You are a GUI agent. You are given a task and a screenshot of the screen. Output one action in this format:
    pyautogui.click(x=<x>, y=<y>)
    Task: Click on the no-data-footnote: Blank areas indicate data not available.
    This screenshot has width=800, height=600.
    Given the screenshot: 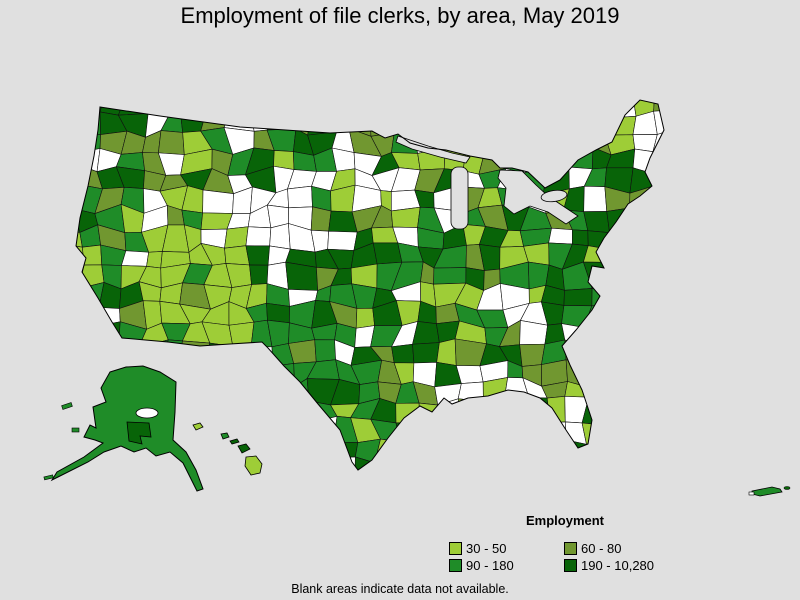 What is the action you would take?
    pyautogui.click(x=400, y=589)
    